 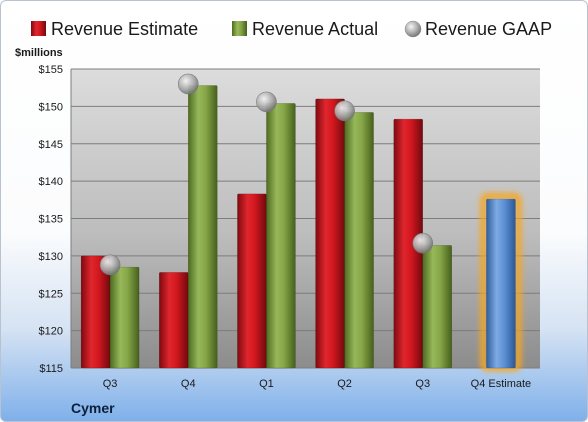 I want to click on y-tick-label: $125, so click(x=51, y=294).